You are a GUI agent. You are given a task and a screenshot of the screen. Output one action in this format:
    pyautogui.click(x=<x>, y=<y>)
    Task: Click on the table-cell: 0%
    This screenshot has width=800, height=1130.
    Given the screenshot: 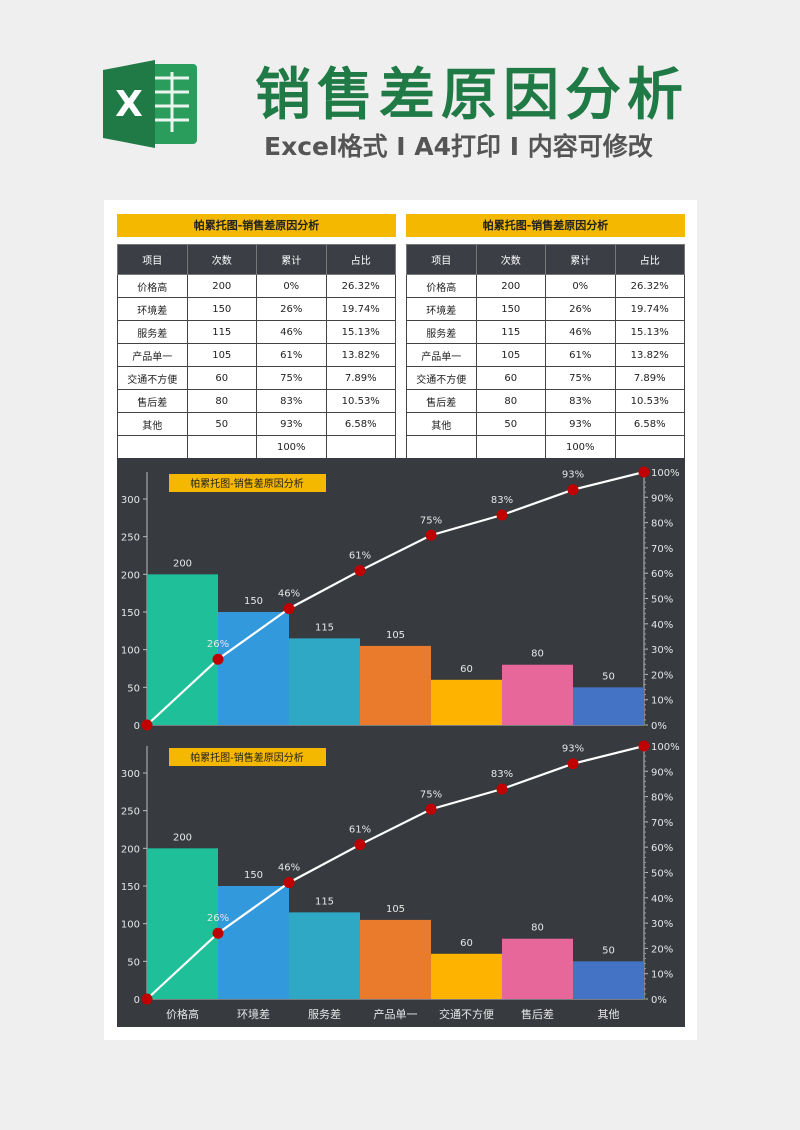 What is the action you would take?
    pyautogui.click(x=291, y=286)
    